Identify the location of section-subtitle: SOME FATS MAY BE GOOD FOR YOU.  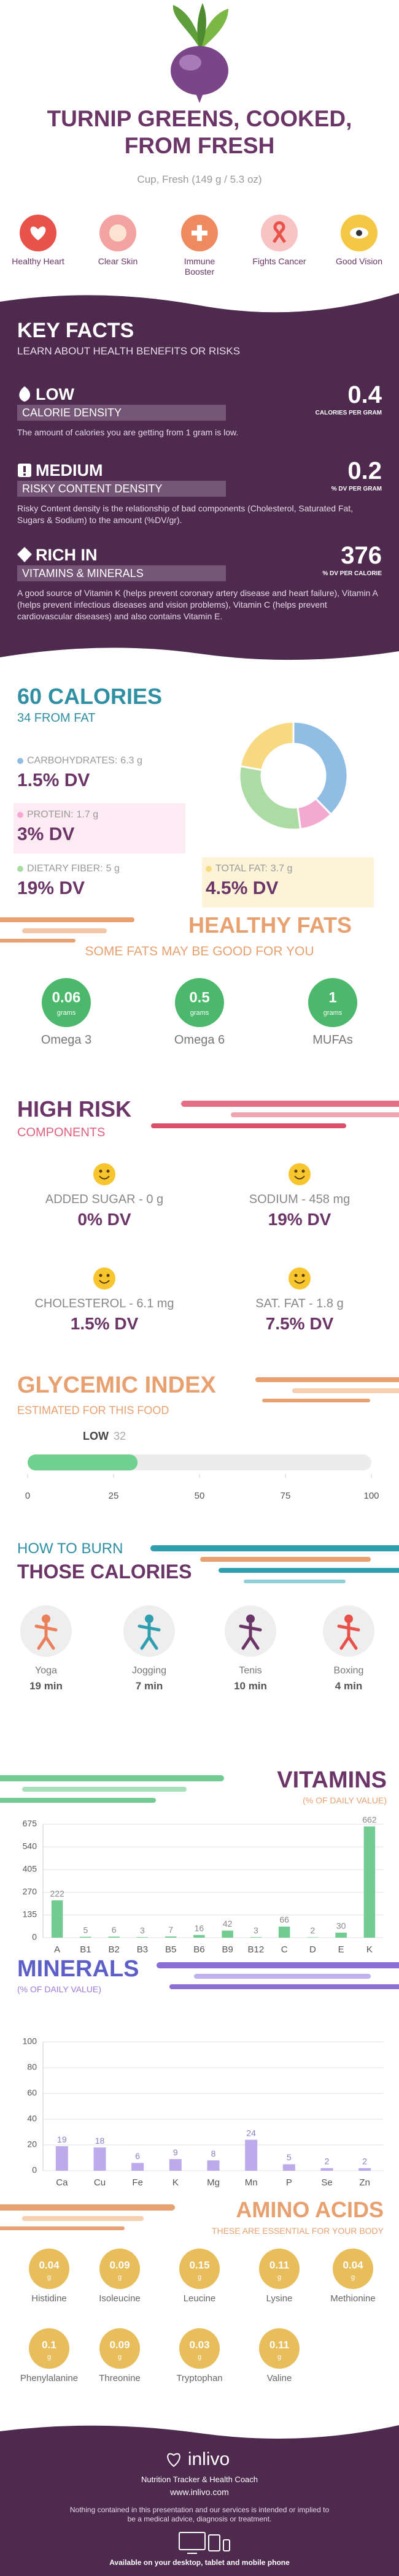
(199, 951).